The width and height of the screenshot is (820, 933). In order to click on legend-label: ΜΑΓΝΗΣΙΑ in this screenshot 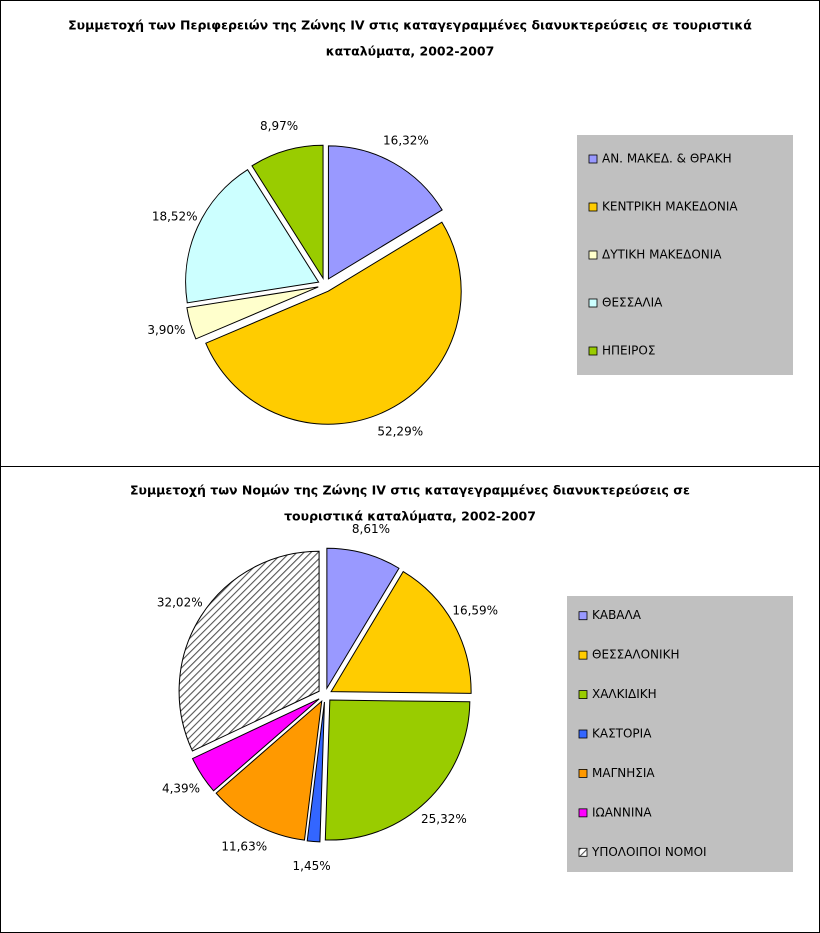, I will do `click(623, 773)`.